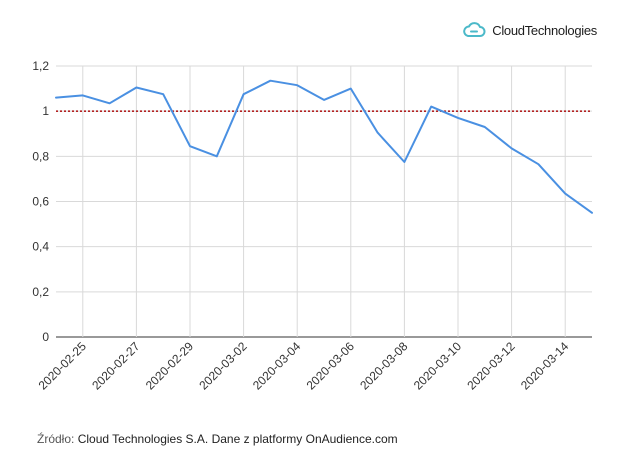 The image size is (621, 471). What do you see at coordinates (277, 366) in the screenshot?
I see `x-tick-label: 2020-03-04` at bounding box center [277, 366].